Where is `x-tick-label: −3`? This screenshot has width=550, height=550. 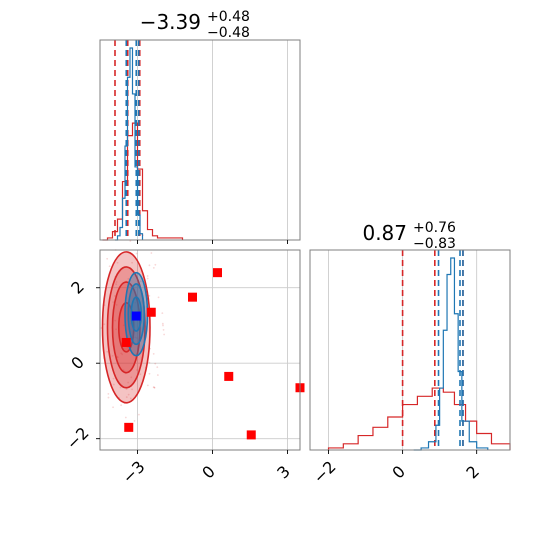 x-tick-label: −3 is located at coordinates (134, 472).